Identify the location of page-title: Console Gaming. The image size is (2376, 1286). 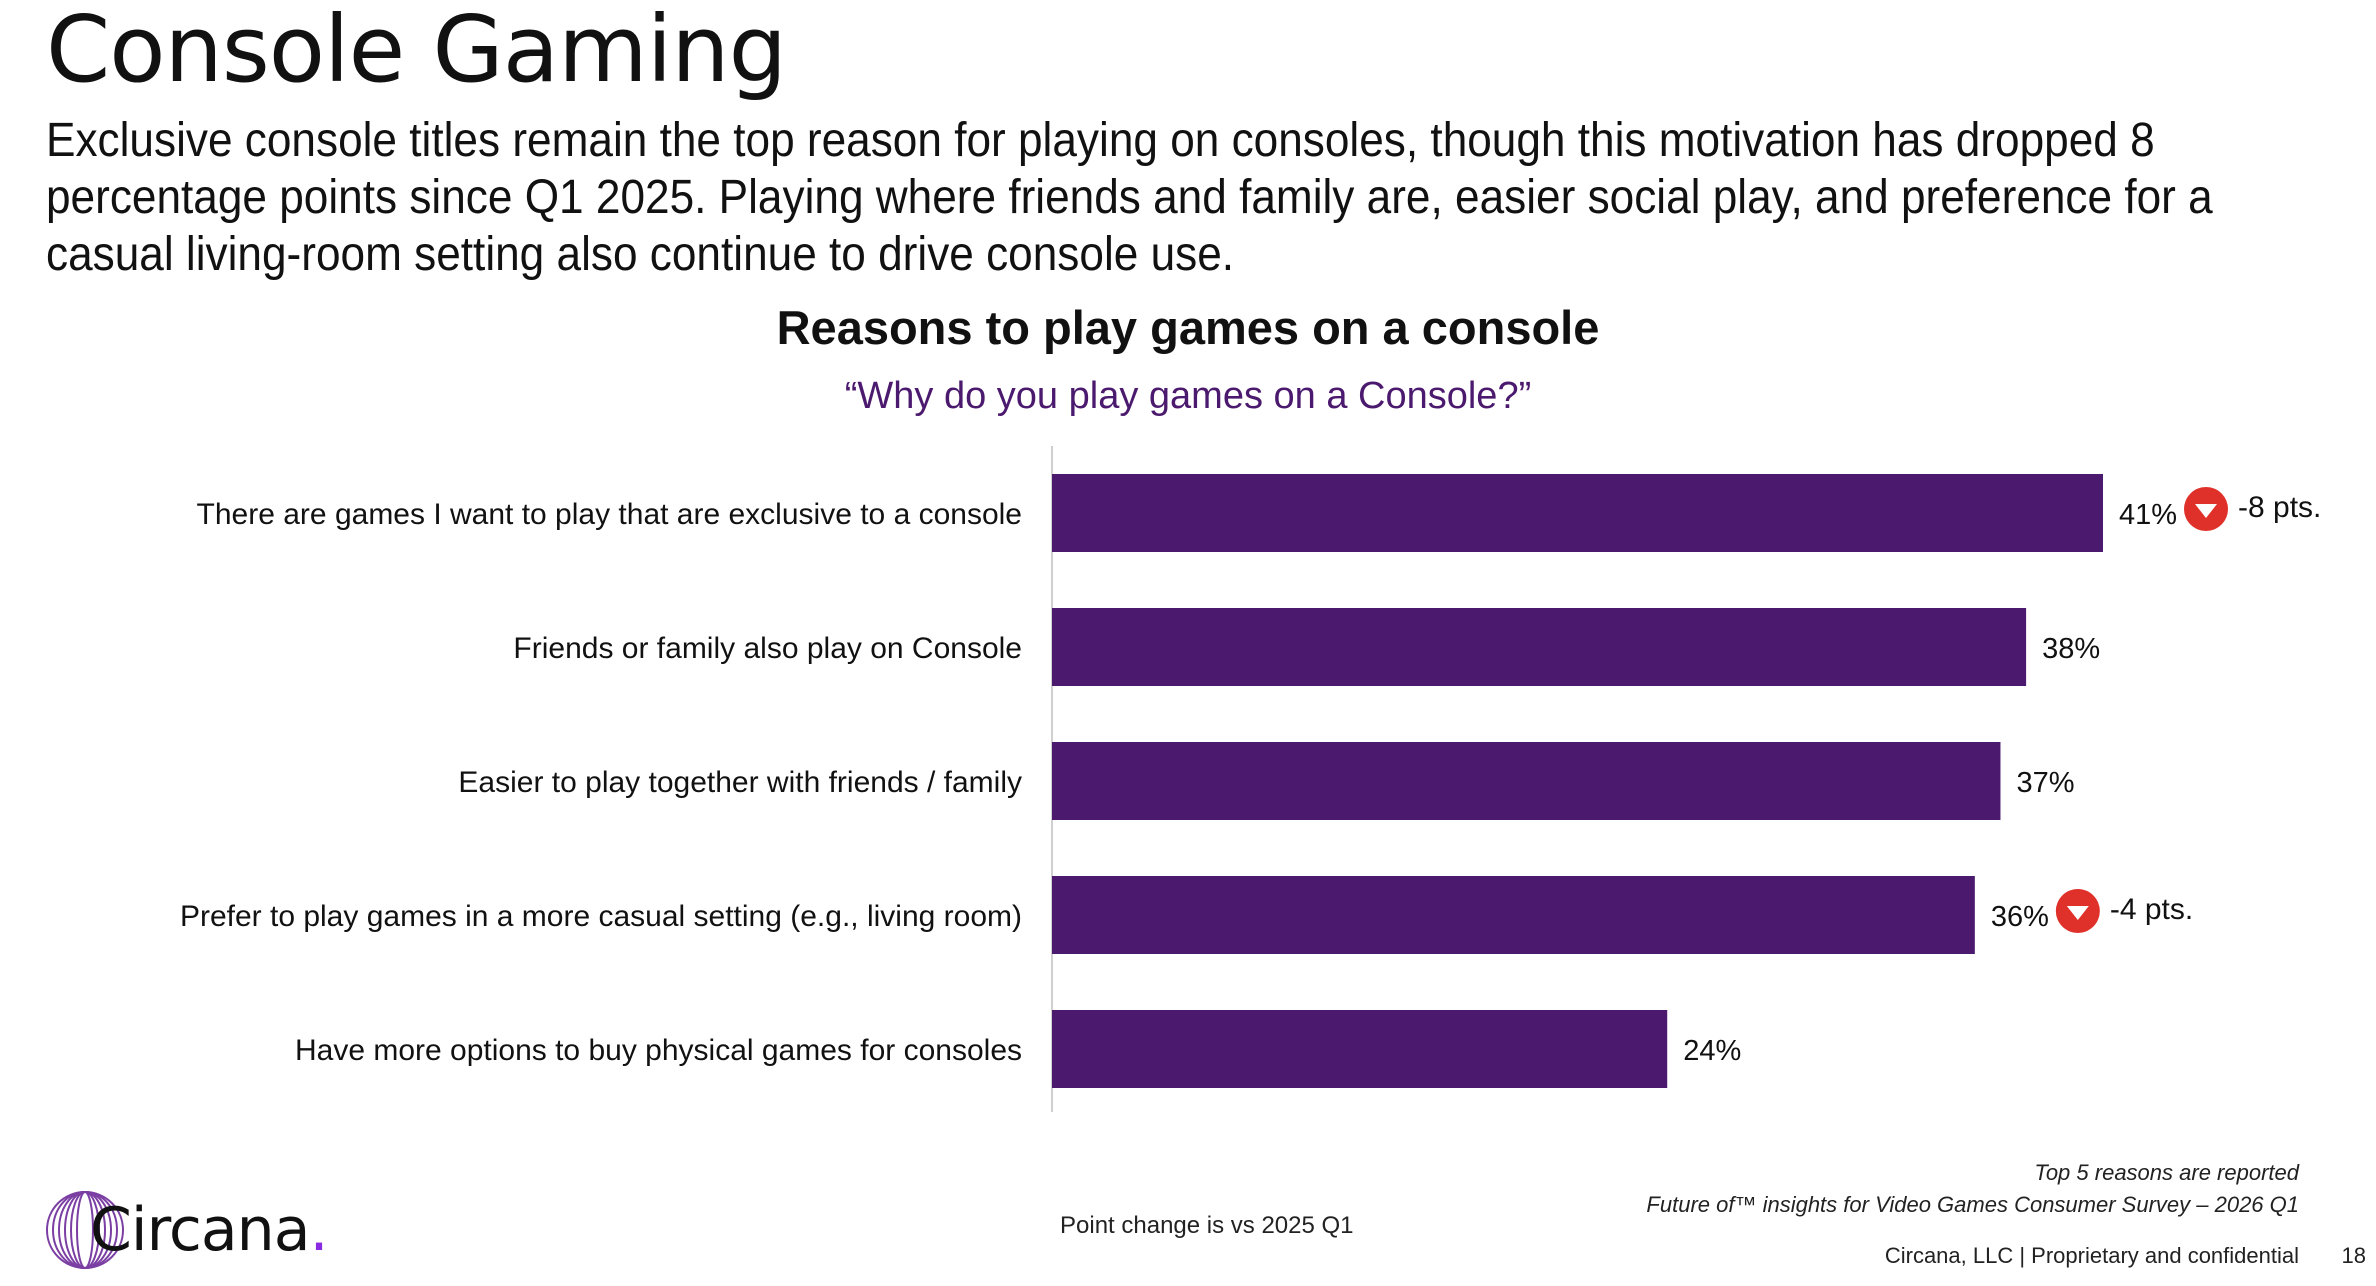
(416, 51).